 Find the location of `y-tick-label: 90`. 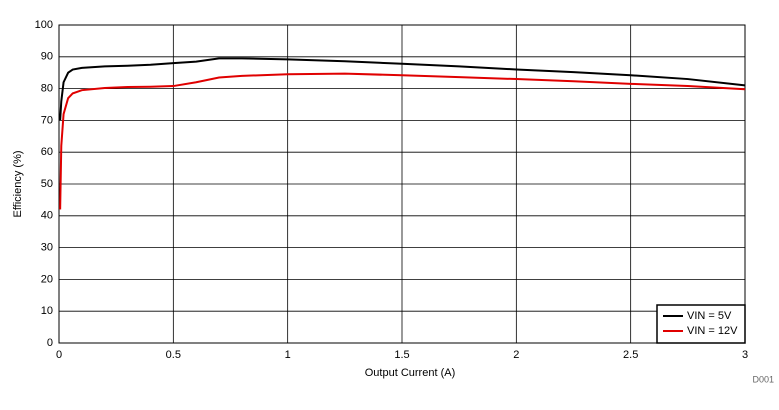

y-tick-label: 90 is located at coordinates (47, 57).